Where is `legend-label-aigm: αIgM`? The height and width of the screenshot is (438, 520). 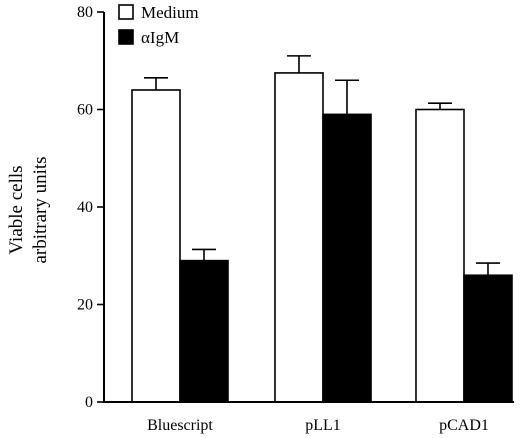
legend-label-aigm: αIgM is located at coordinates (160, 37).